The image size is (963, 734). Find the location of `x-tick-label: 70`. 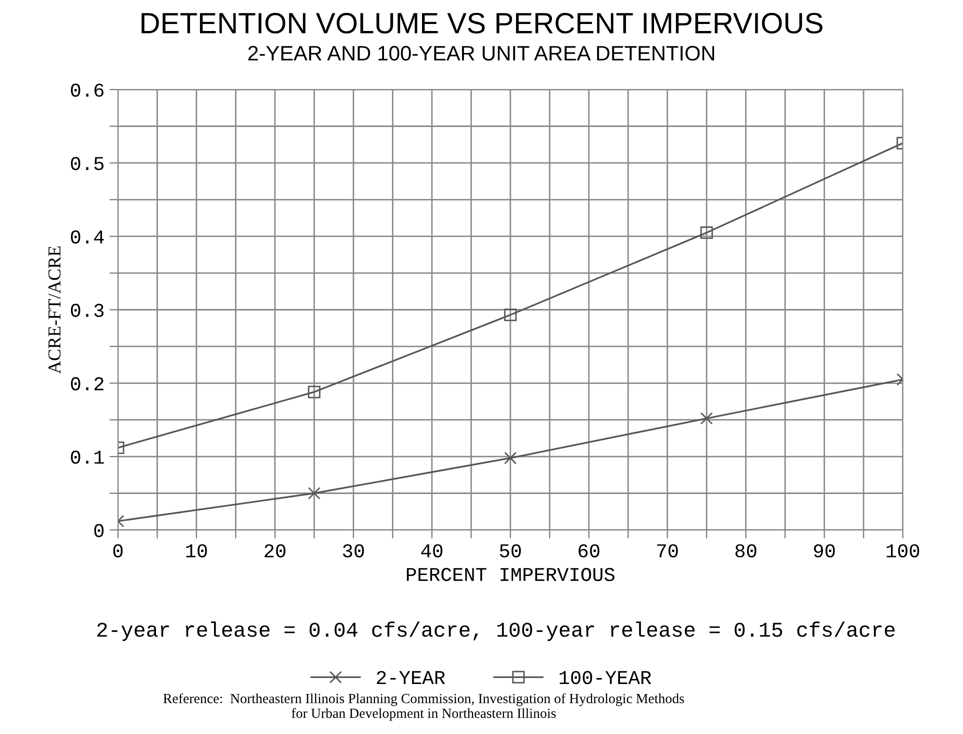

x-tick-label: 70 is located at coordinates (667, 551).